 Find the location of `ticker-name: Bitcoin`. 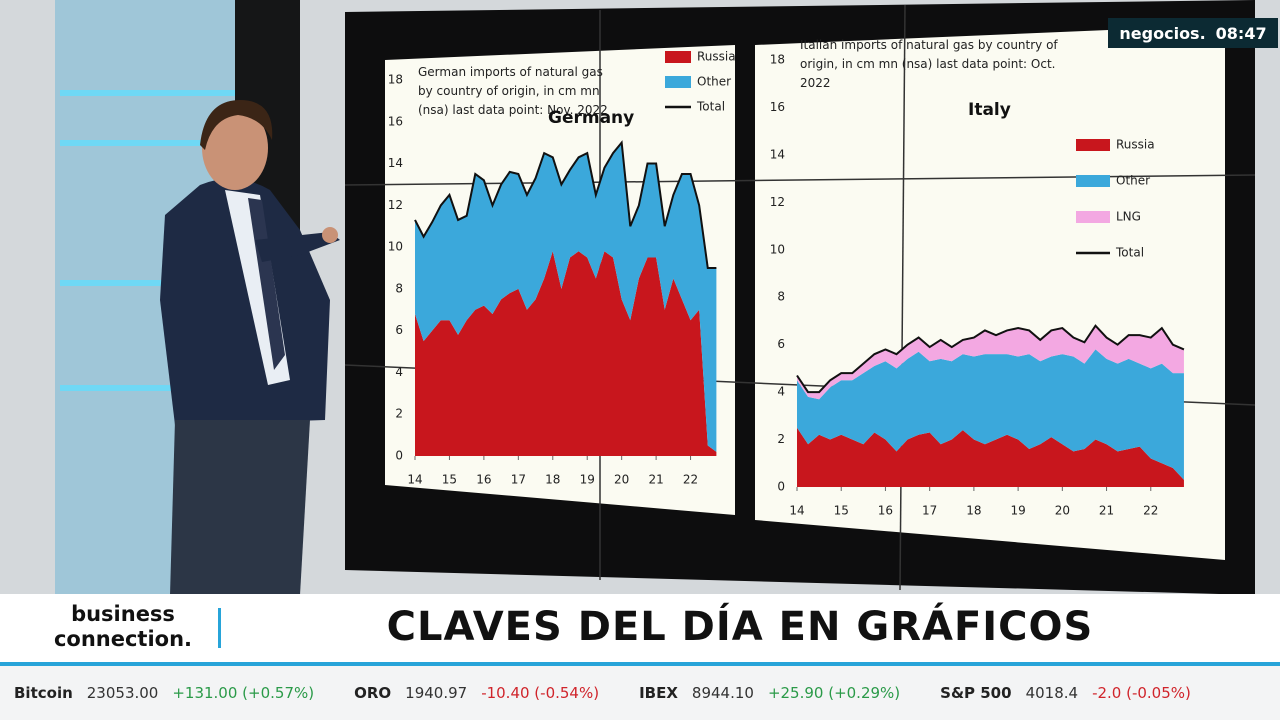

ticker-name: Bitcoin is located at coordinates (43, 693).